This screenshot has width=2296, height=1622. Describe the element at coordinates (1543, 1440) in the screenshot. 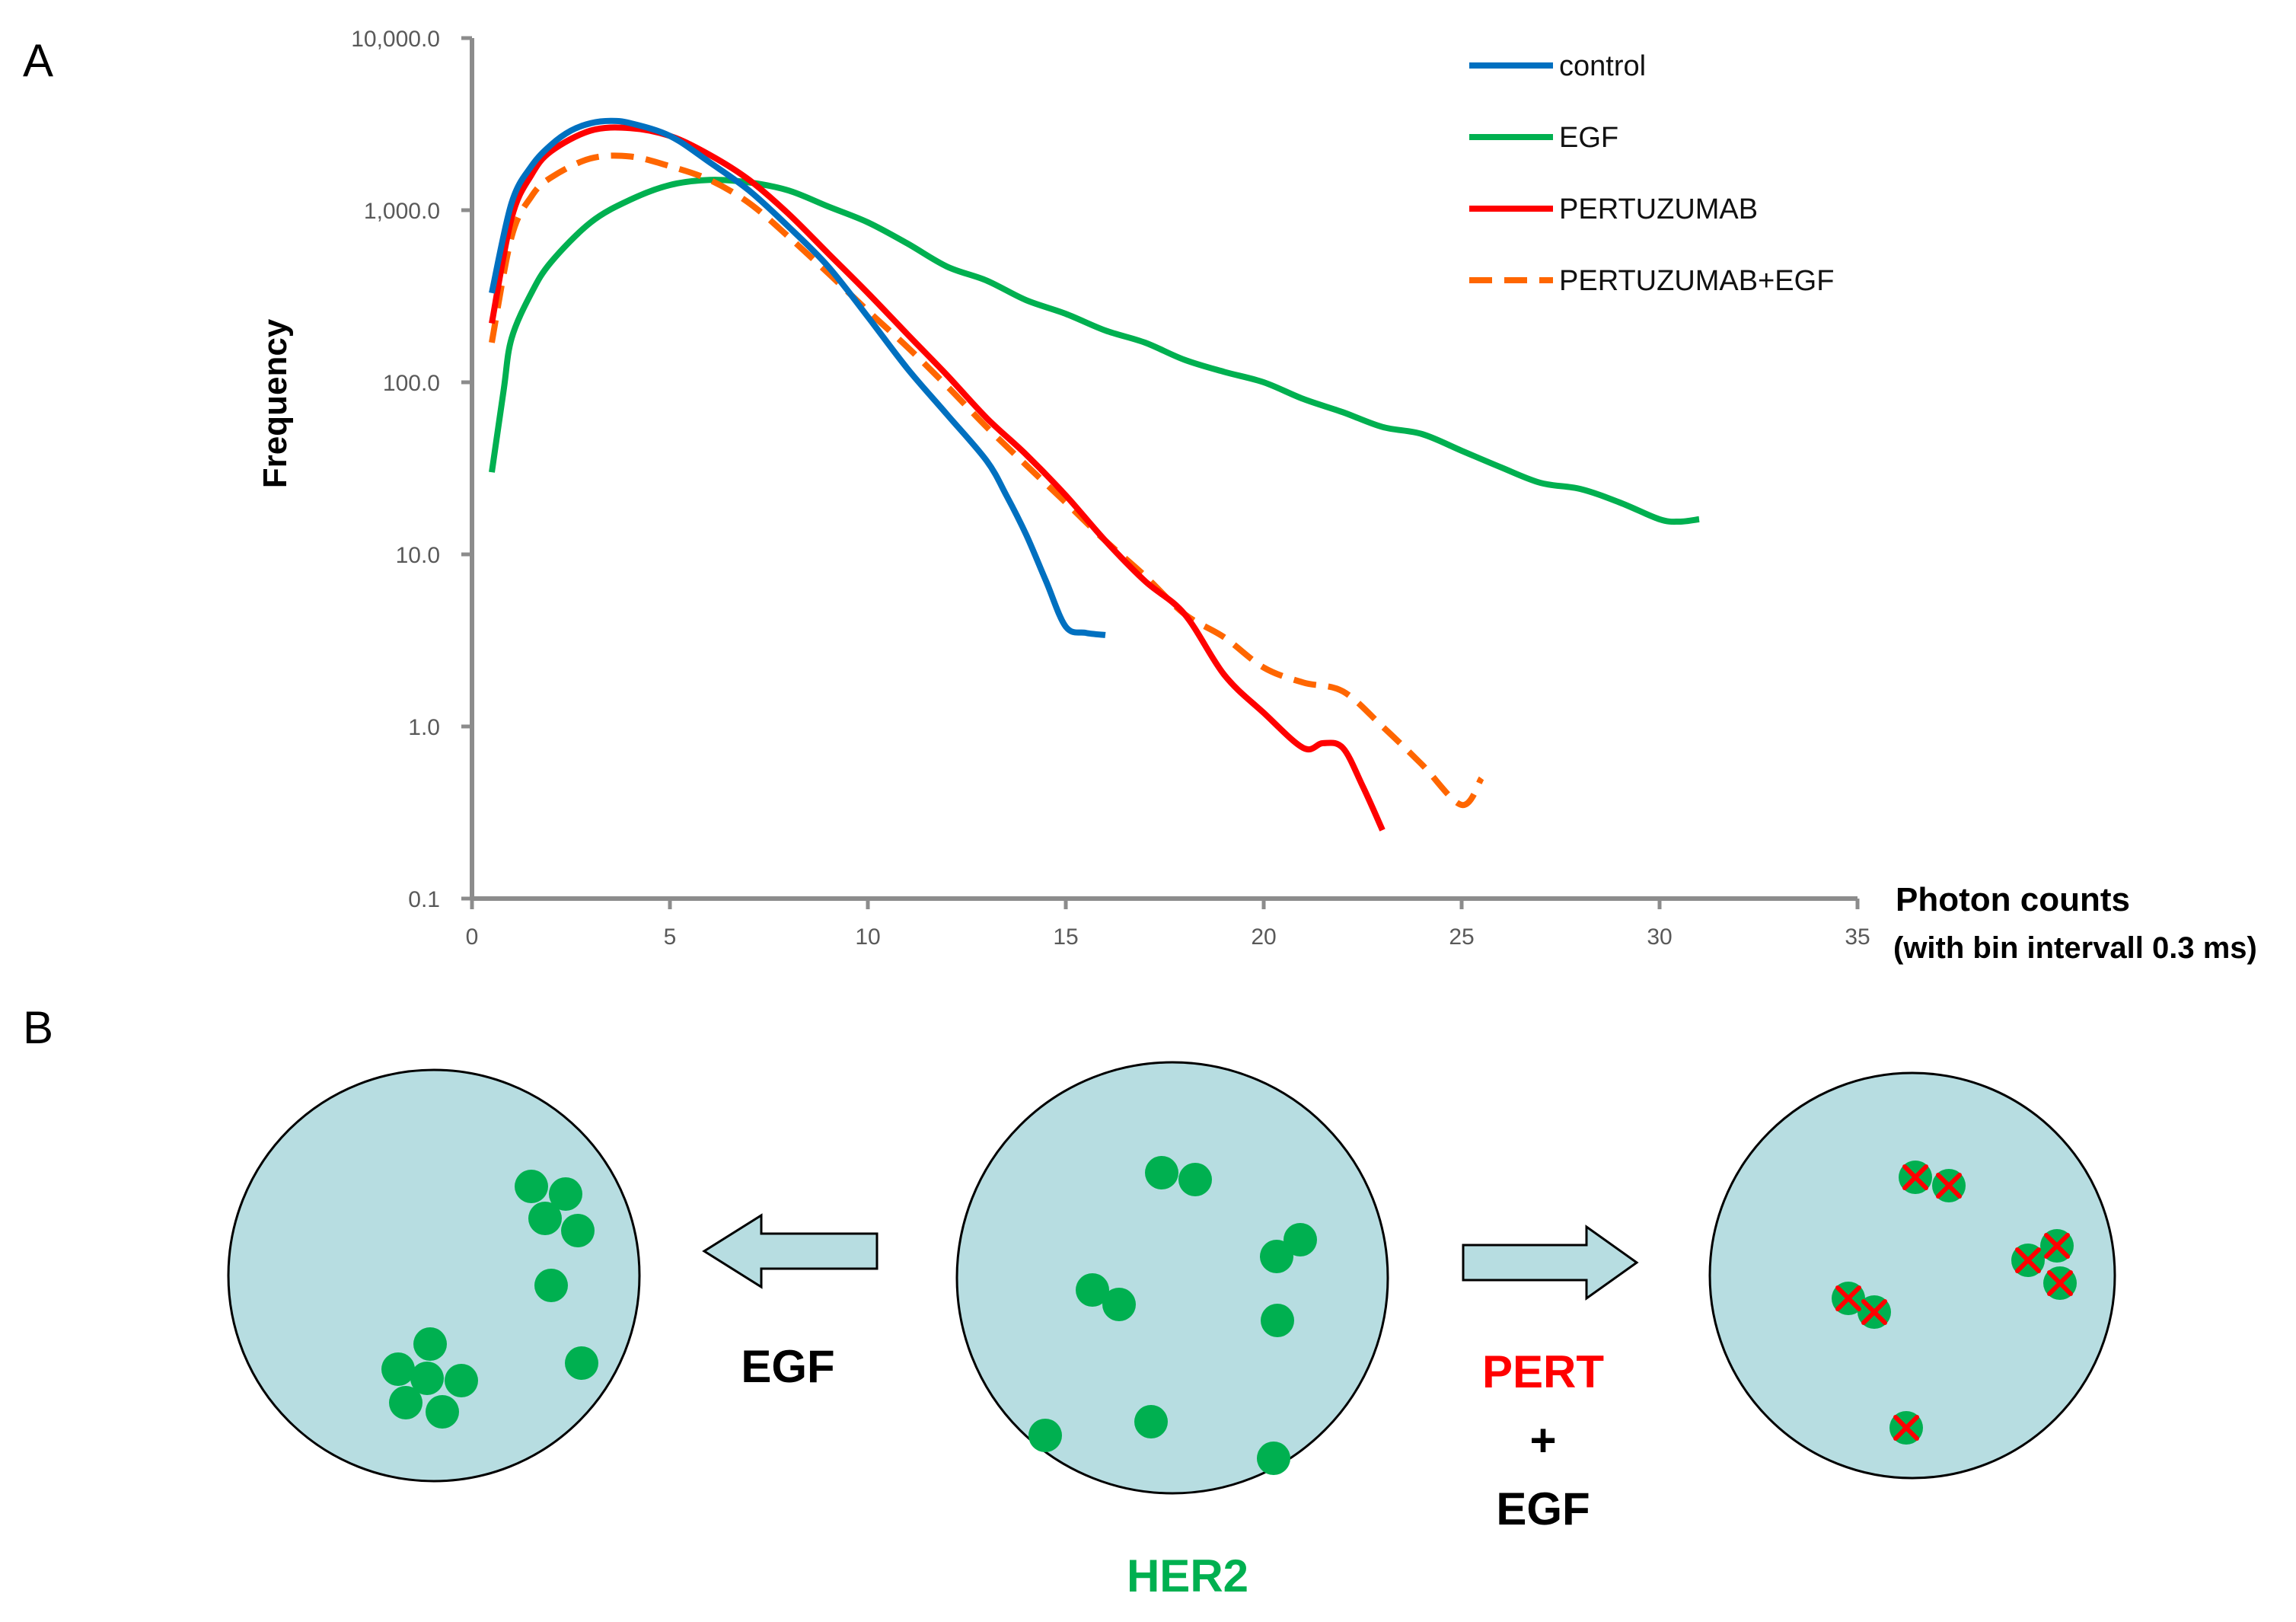

I see `plus-label: +` at that location.